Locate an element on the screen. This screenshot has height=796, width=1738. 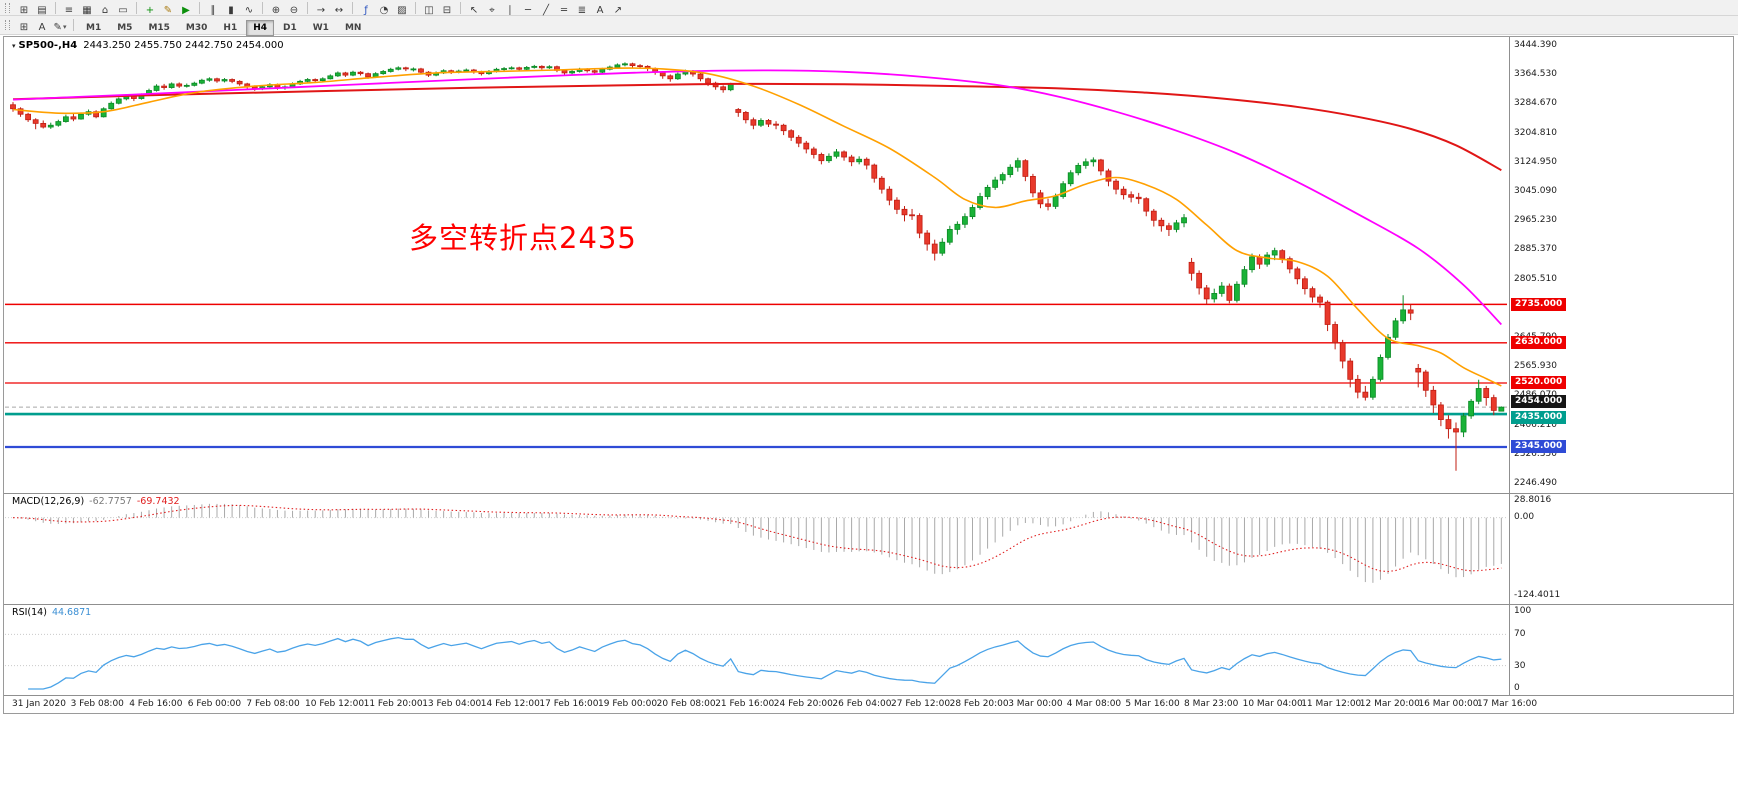
bar-chart-button: ∥ is located at coordinates (213, 10).